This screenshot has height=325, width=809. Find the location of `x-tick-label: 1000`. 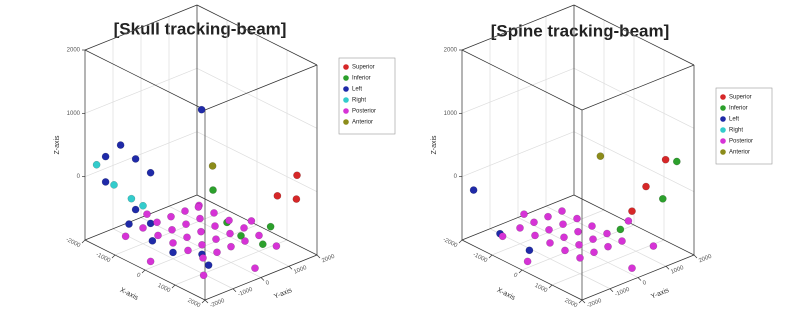

x-tick-label: 1000 is located at coordinates (163, 289).